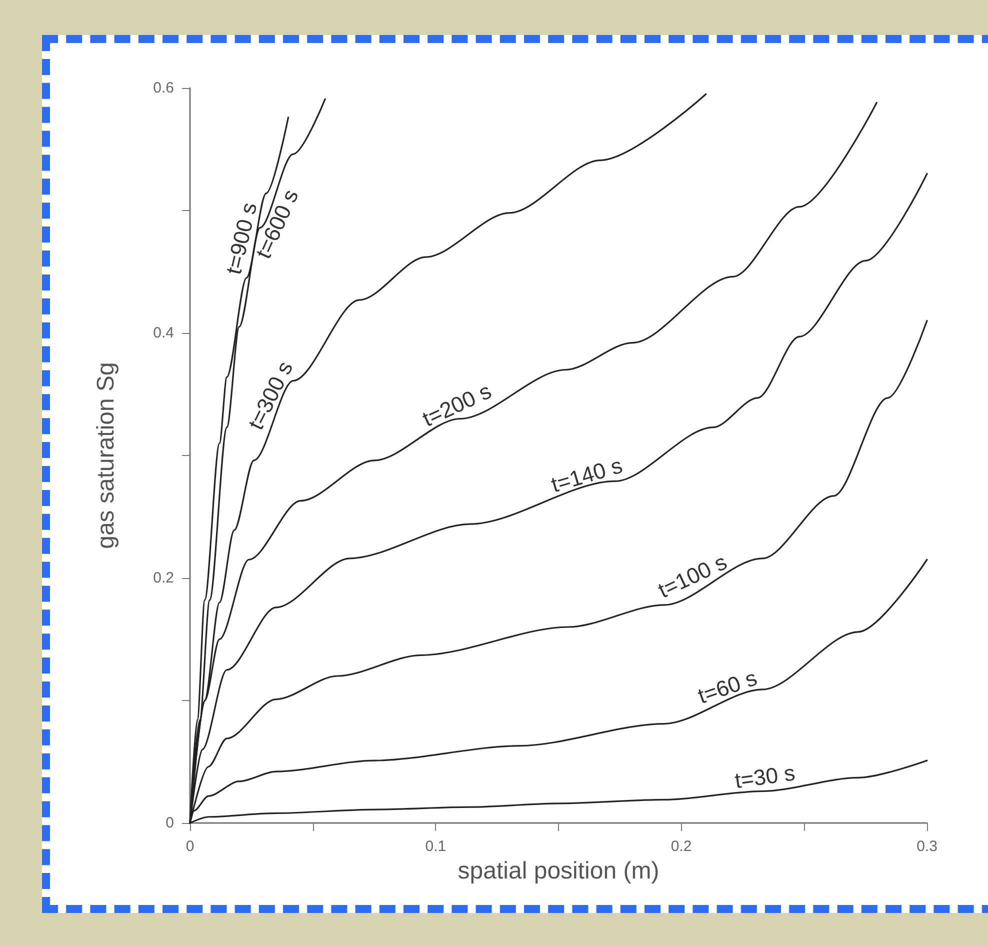 The image size is (988, 946). Describe the element at coordinates (559, 871) in the screenshot. I see `x-axis-title: spatial position (m)` at that location.